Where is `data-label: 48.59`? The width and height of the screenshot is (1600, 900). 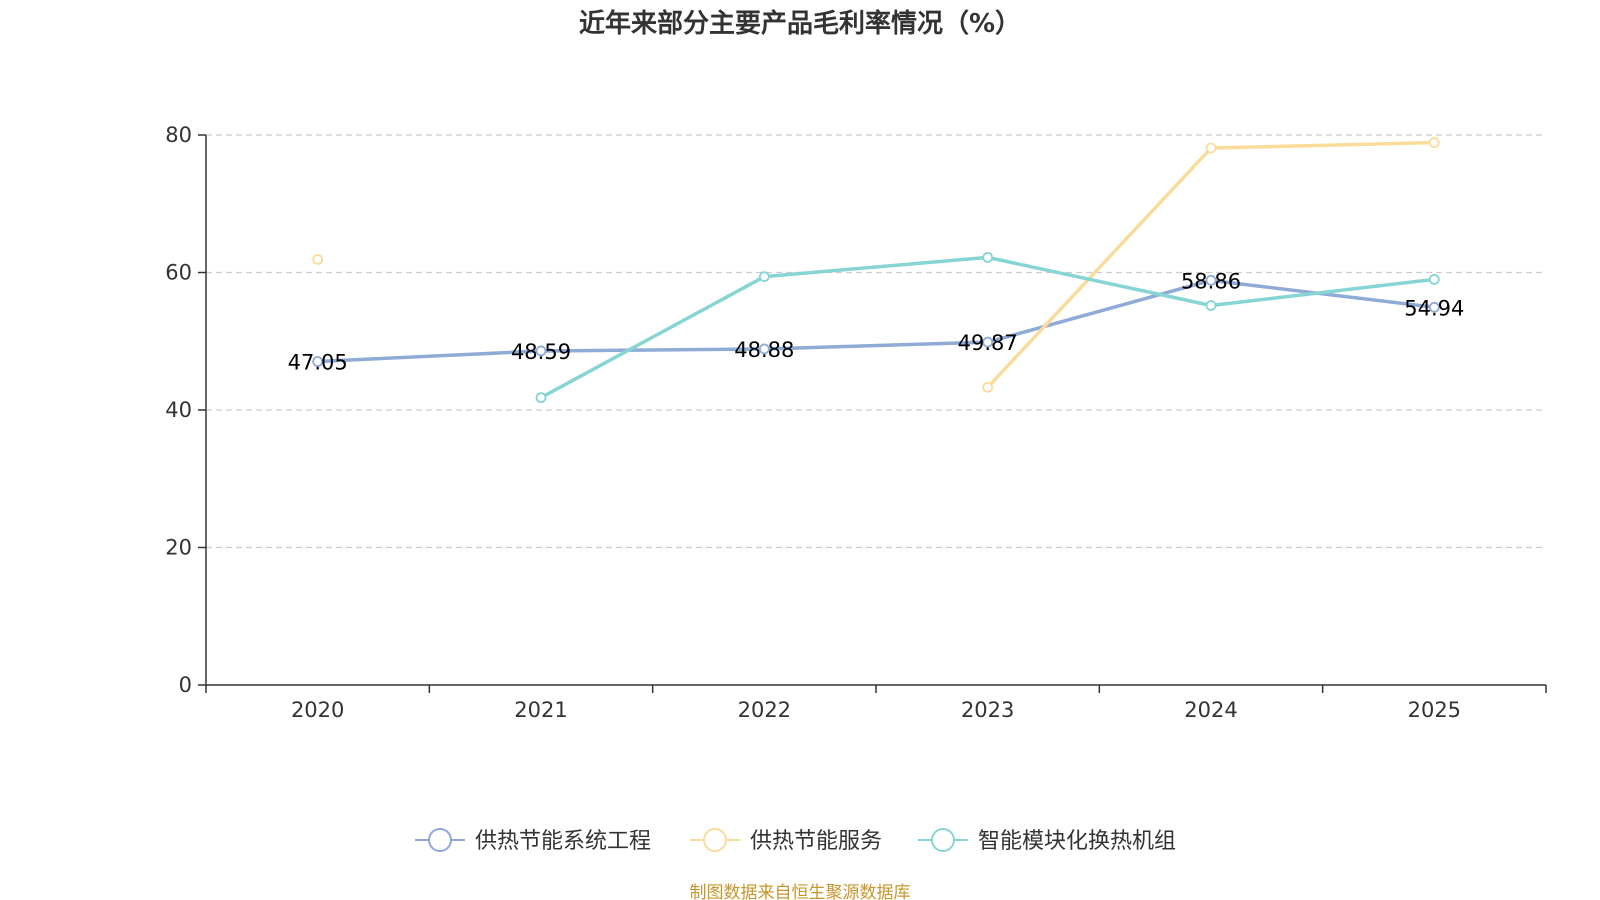
data-label: 48.59 is located at coordinates (541, 352).